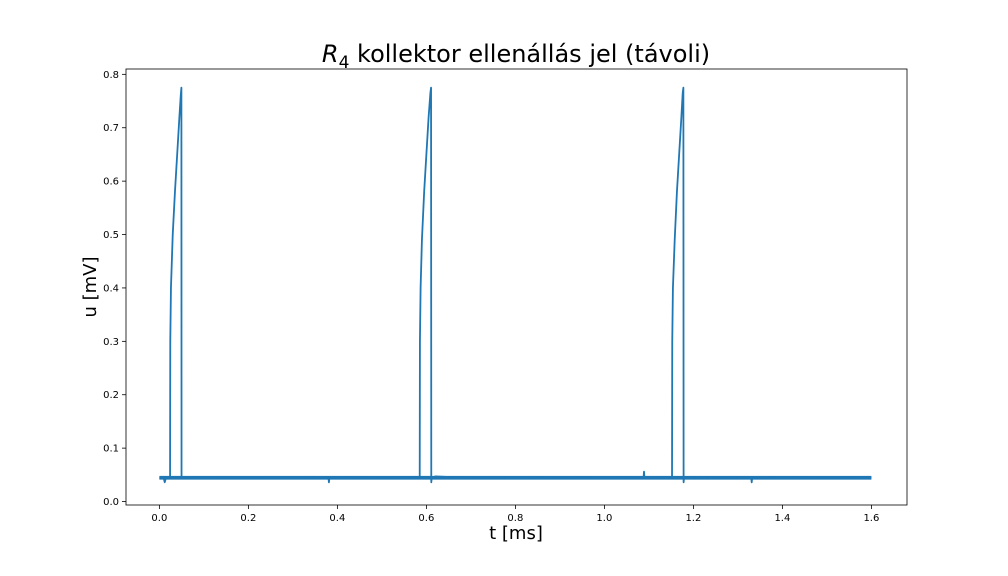 Image resolution: width=1008 pixels, height=576 pixels. Describe the element at coordinates (337, 518) in the screenshot. I see `x-tick-label: 0.4` at that location.